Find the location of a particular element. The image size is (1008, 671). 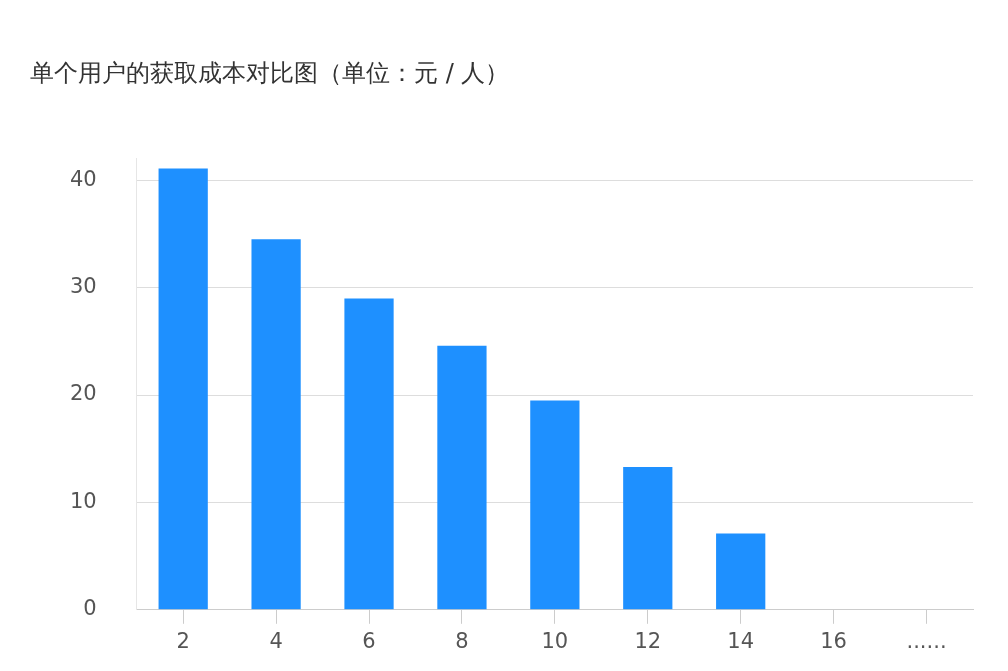

x-tick-label: 14 is located at coordinates (741, 640).